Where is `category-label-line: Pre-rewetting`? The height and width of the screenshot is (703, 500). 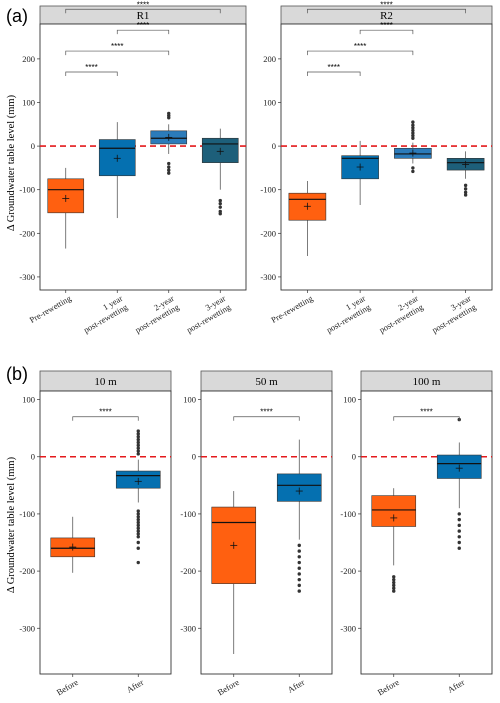 category-label-line: Pre-rewetting is located at coordinates (292, 309).